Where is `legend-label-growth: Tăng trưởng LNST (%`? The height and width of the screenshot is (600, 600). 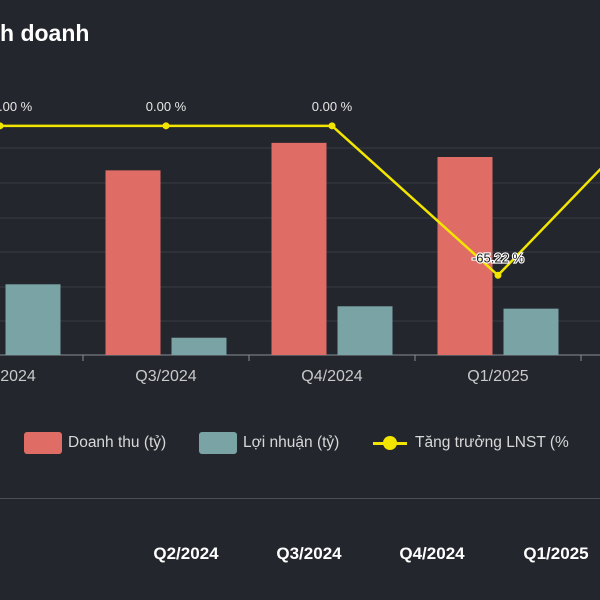 legend-label-growth: Tăng trưởng LNST (% is located at coordinates (492, 442).